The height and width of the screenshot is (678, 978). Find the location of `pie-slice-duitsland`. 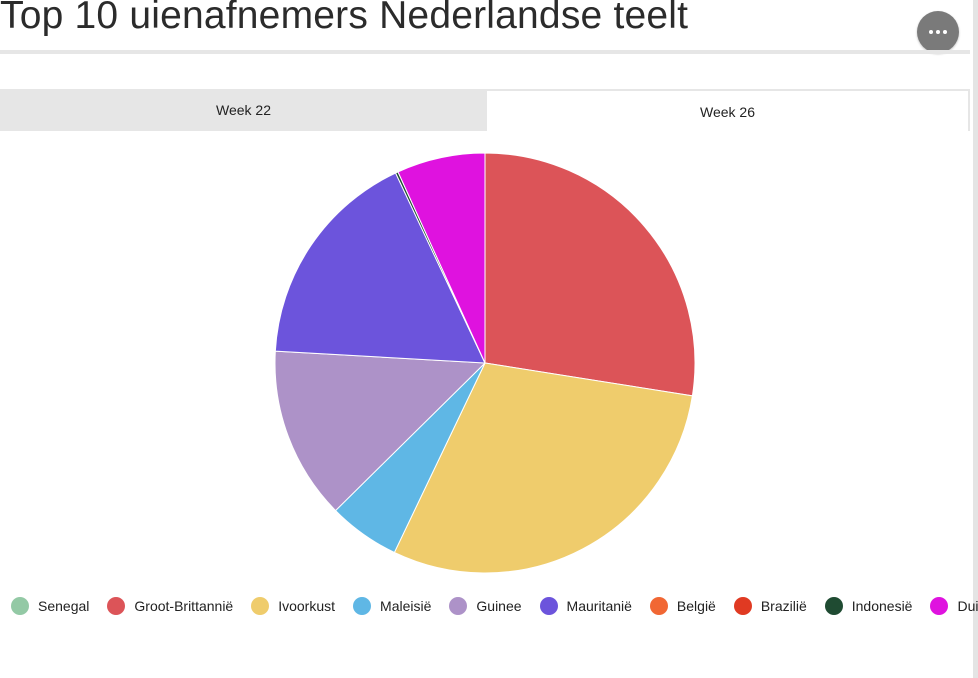

pie-slice-duitsland is located at coordinates (441, 258).